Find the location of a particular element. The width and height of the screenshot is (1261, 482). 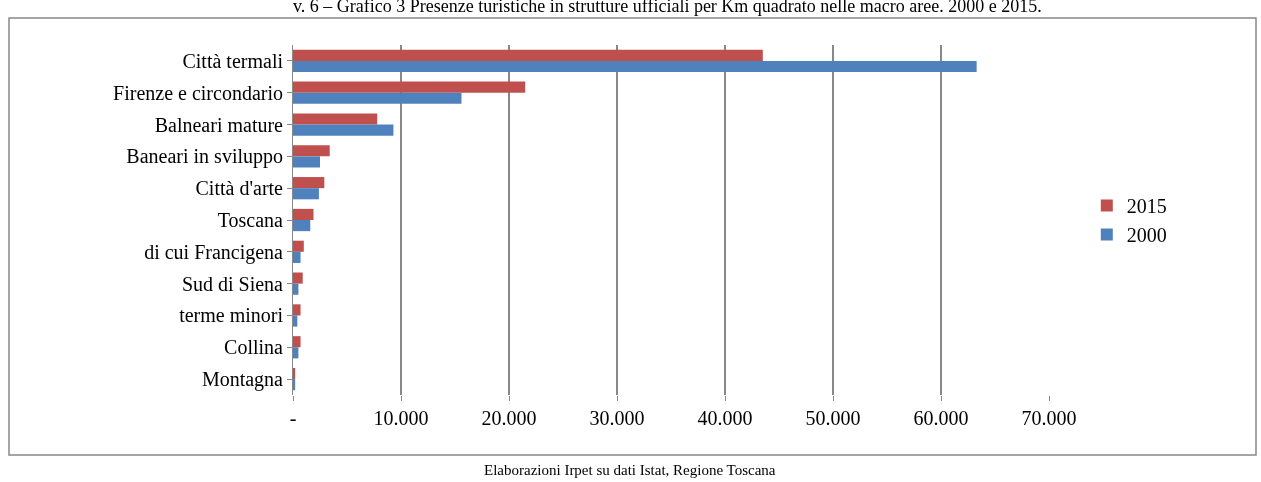

text: Elaborazioni Irpet su dati Istat, Regione Toscana is located at coordinates (630, 470).